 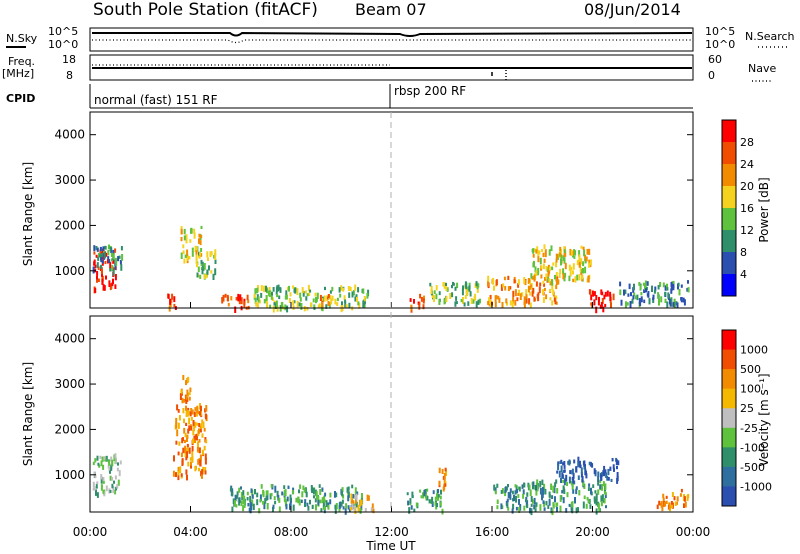 What do you see at coordinates (764, 209) in the screenshot?
I see `power-colorbar-label: Power [dB]` at bounding box center [764, 209].